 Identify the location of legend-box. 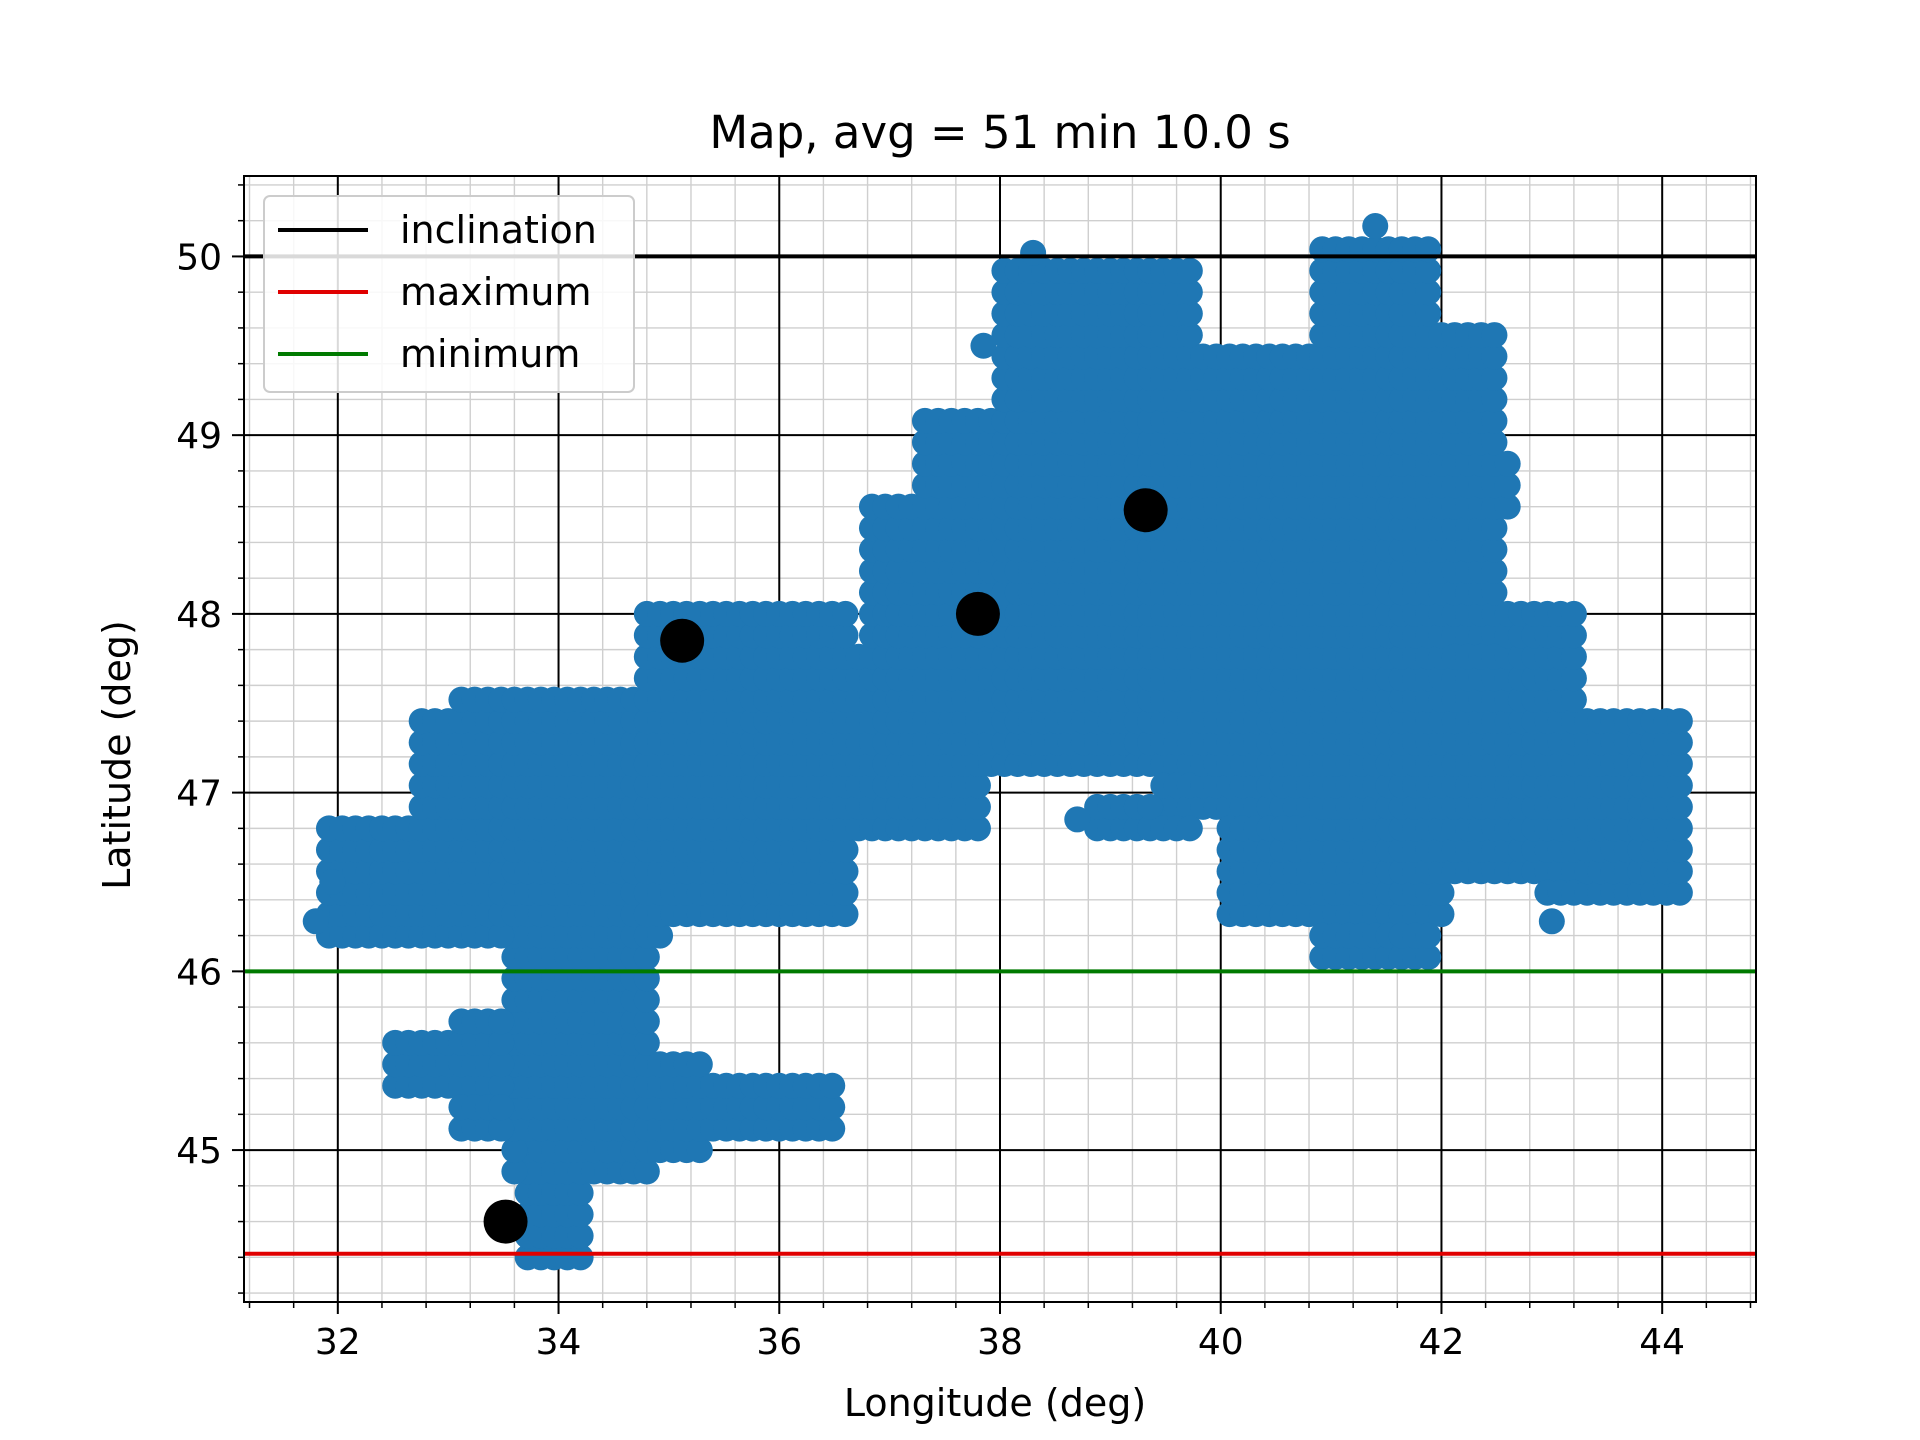
(449, 294).